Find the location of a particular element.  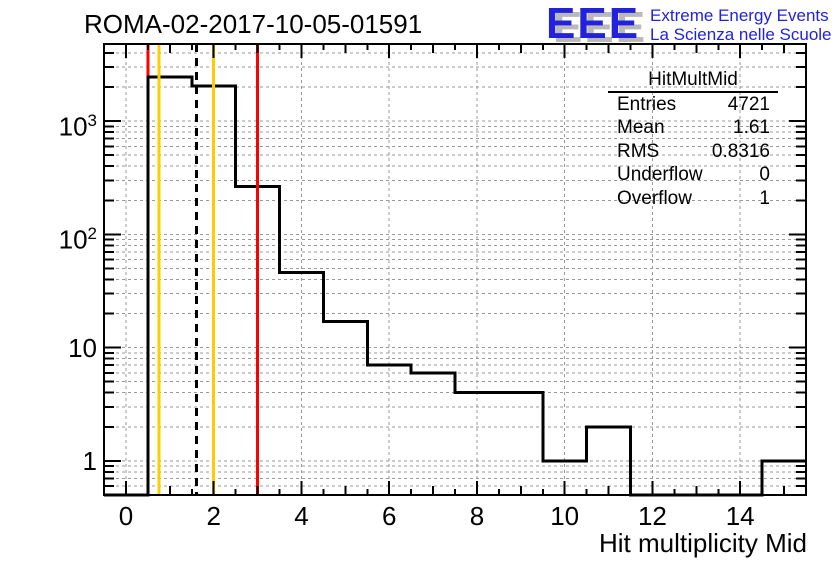

eee-logo-shadow: EEE is located at coordinates (600, 27).